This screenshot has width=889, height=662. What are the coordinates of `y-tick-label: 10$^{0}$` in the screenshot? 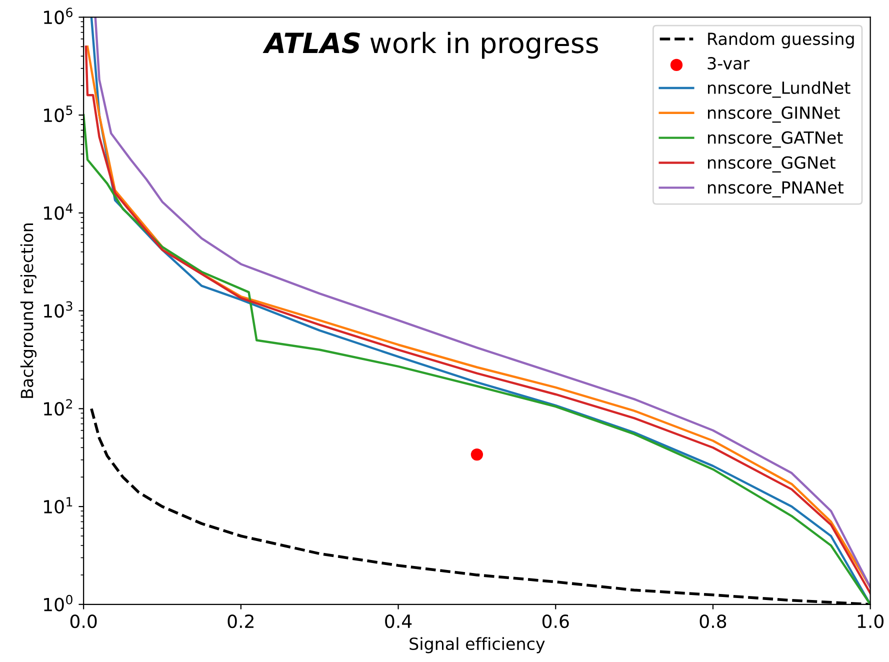 It's located at (58, 603).